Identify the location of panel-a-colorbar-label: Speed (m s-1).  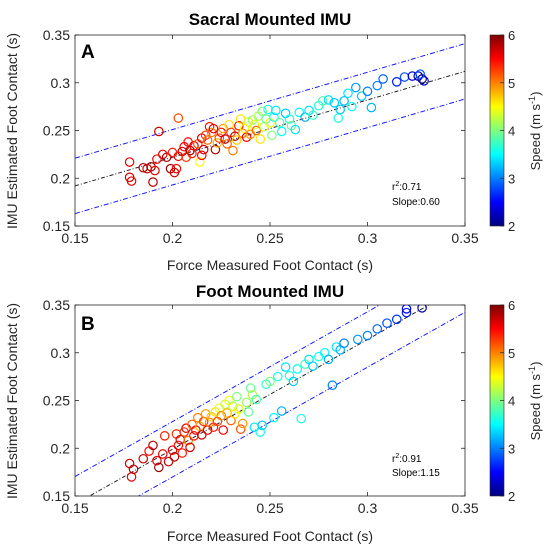
(535, 131).